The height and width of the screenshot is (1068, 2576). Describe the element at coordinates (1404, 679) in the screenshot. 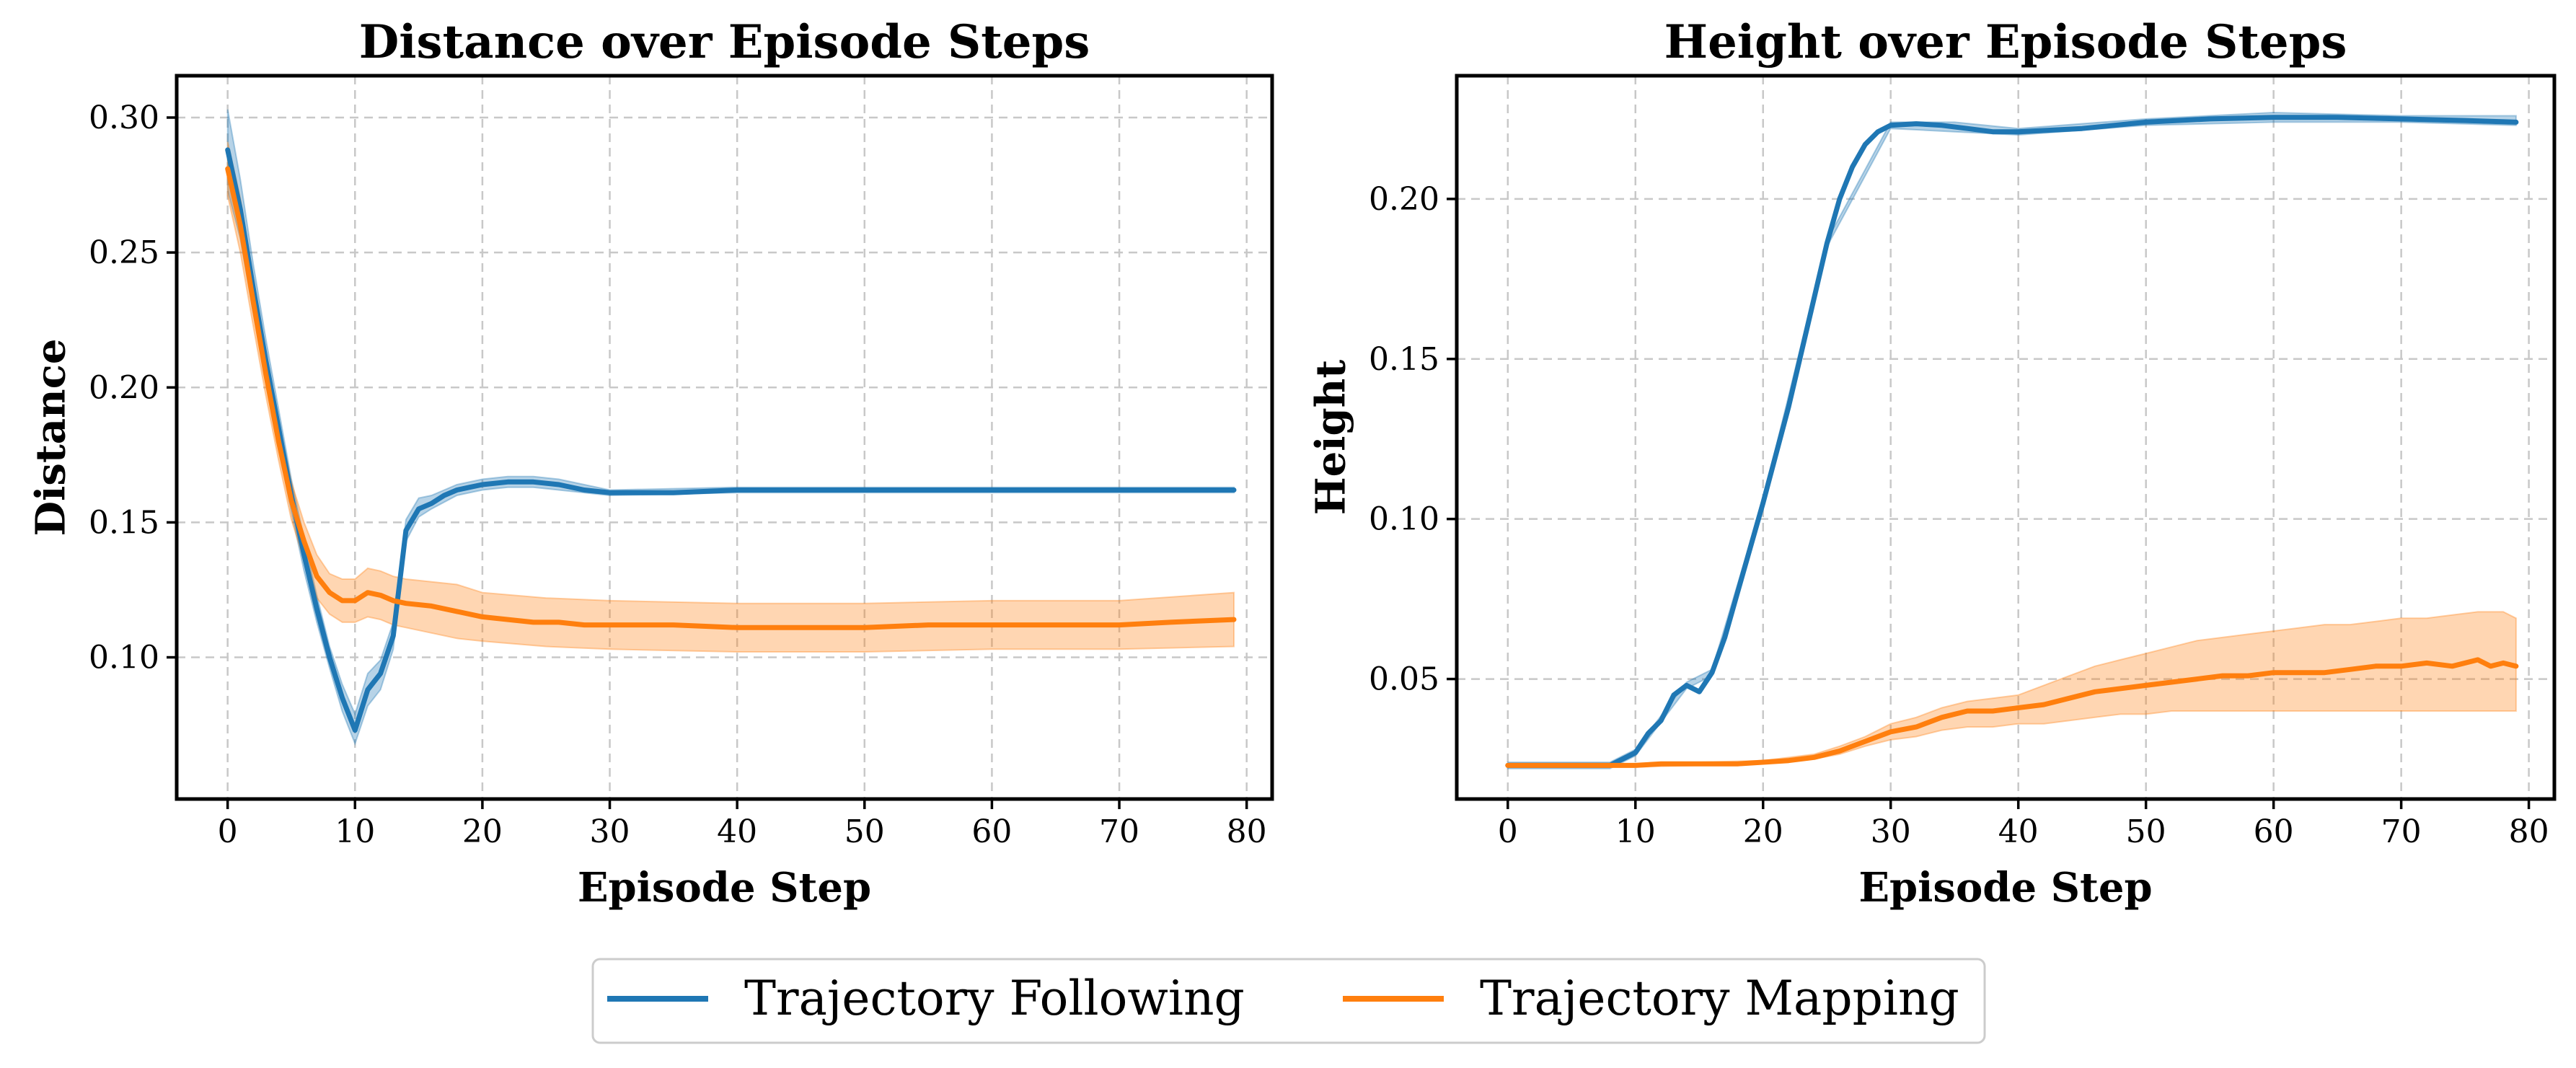

I see `height-y-tick-label-0-05: 0.05` at that location.